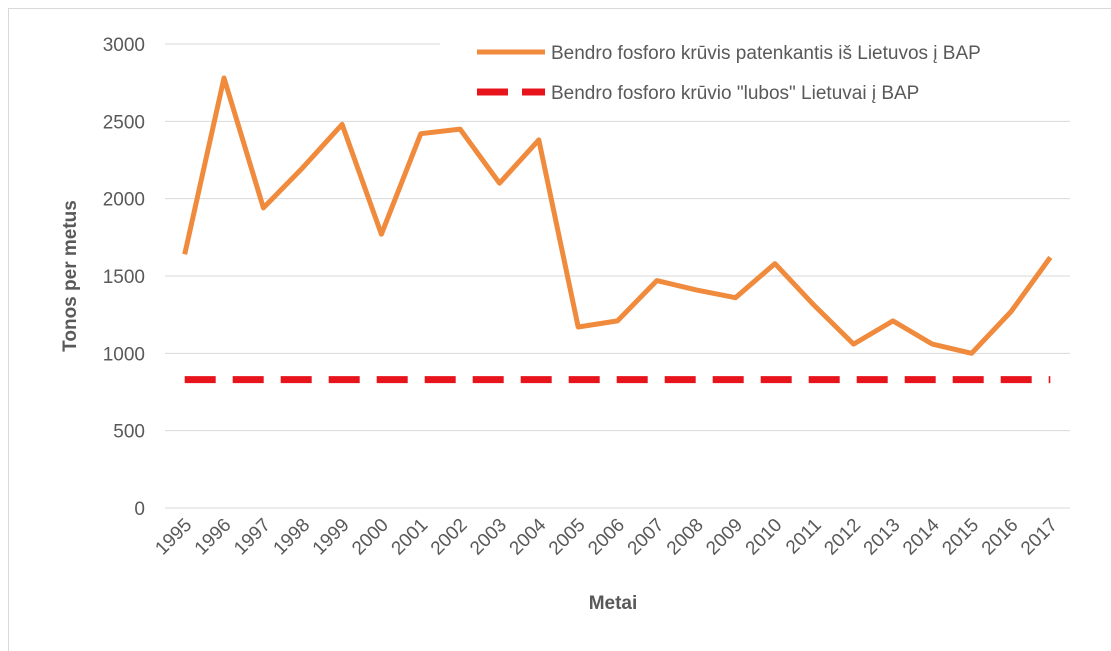  What do you see at coordinates (567, 537) in the screenshot?
I see `x-tick-label: 2005` at bounding box center [567, 537].